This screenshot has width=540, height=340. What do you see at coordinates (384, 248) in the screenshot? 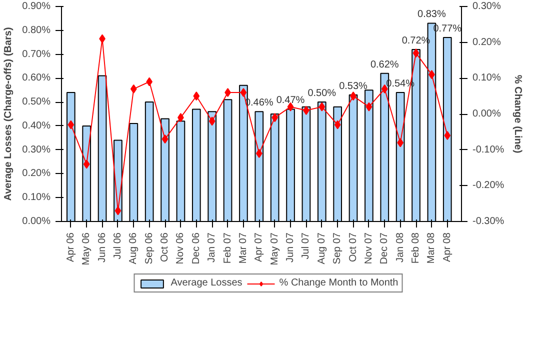
I see `x-tick-label: Dec 07` at bounding box center [384, 248].